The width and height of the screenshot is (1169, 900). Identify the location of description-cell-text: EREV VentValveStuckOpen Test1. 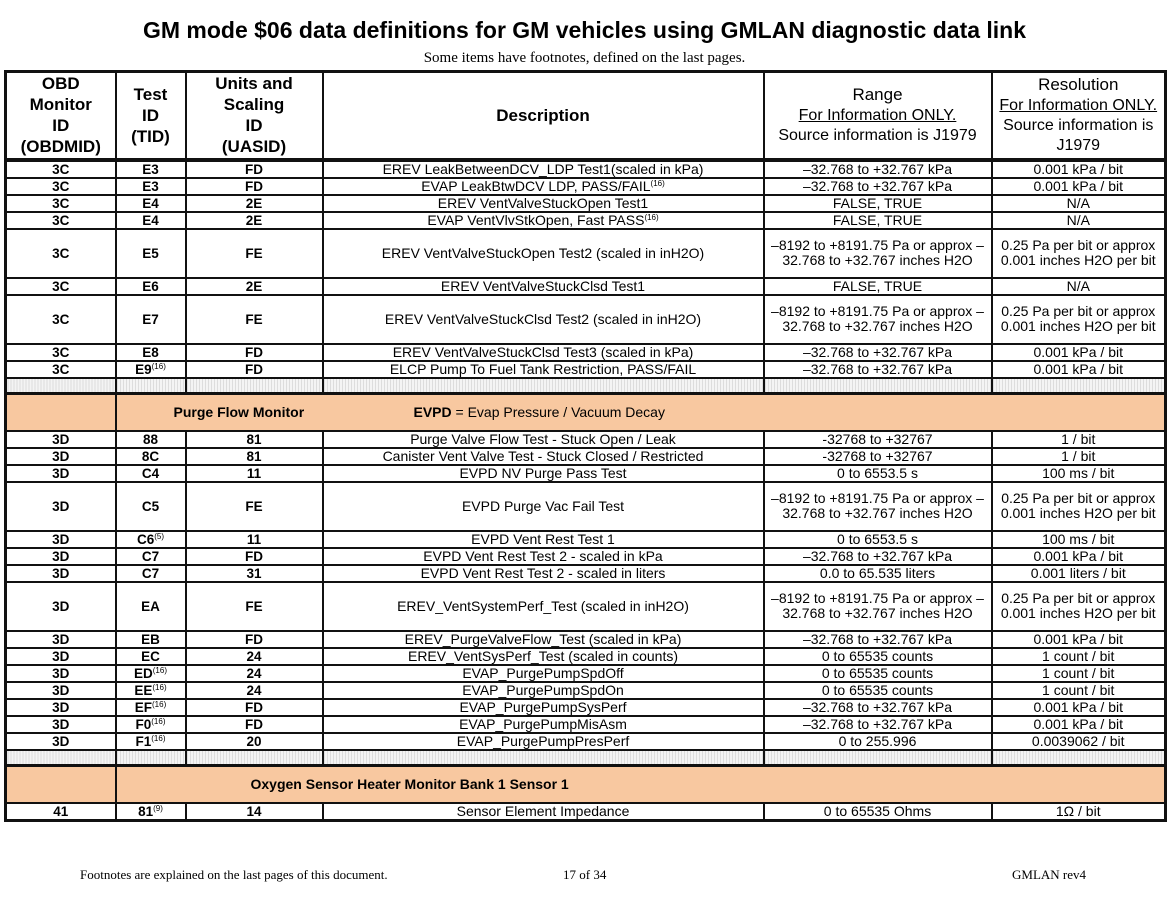
(543, 202).